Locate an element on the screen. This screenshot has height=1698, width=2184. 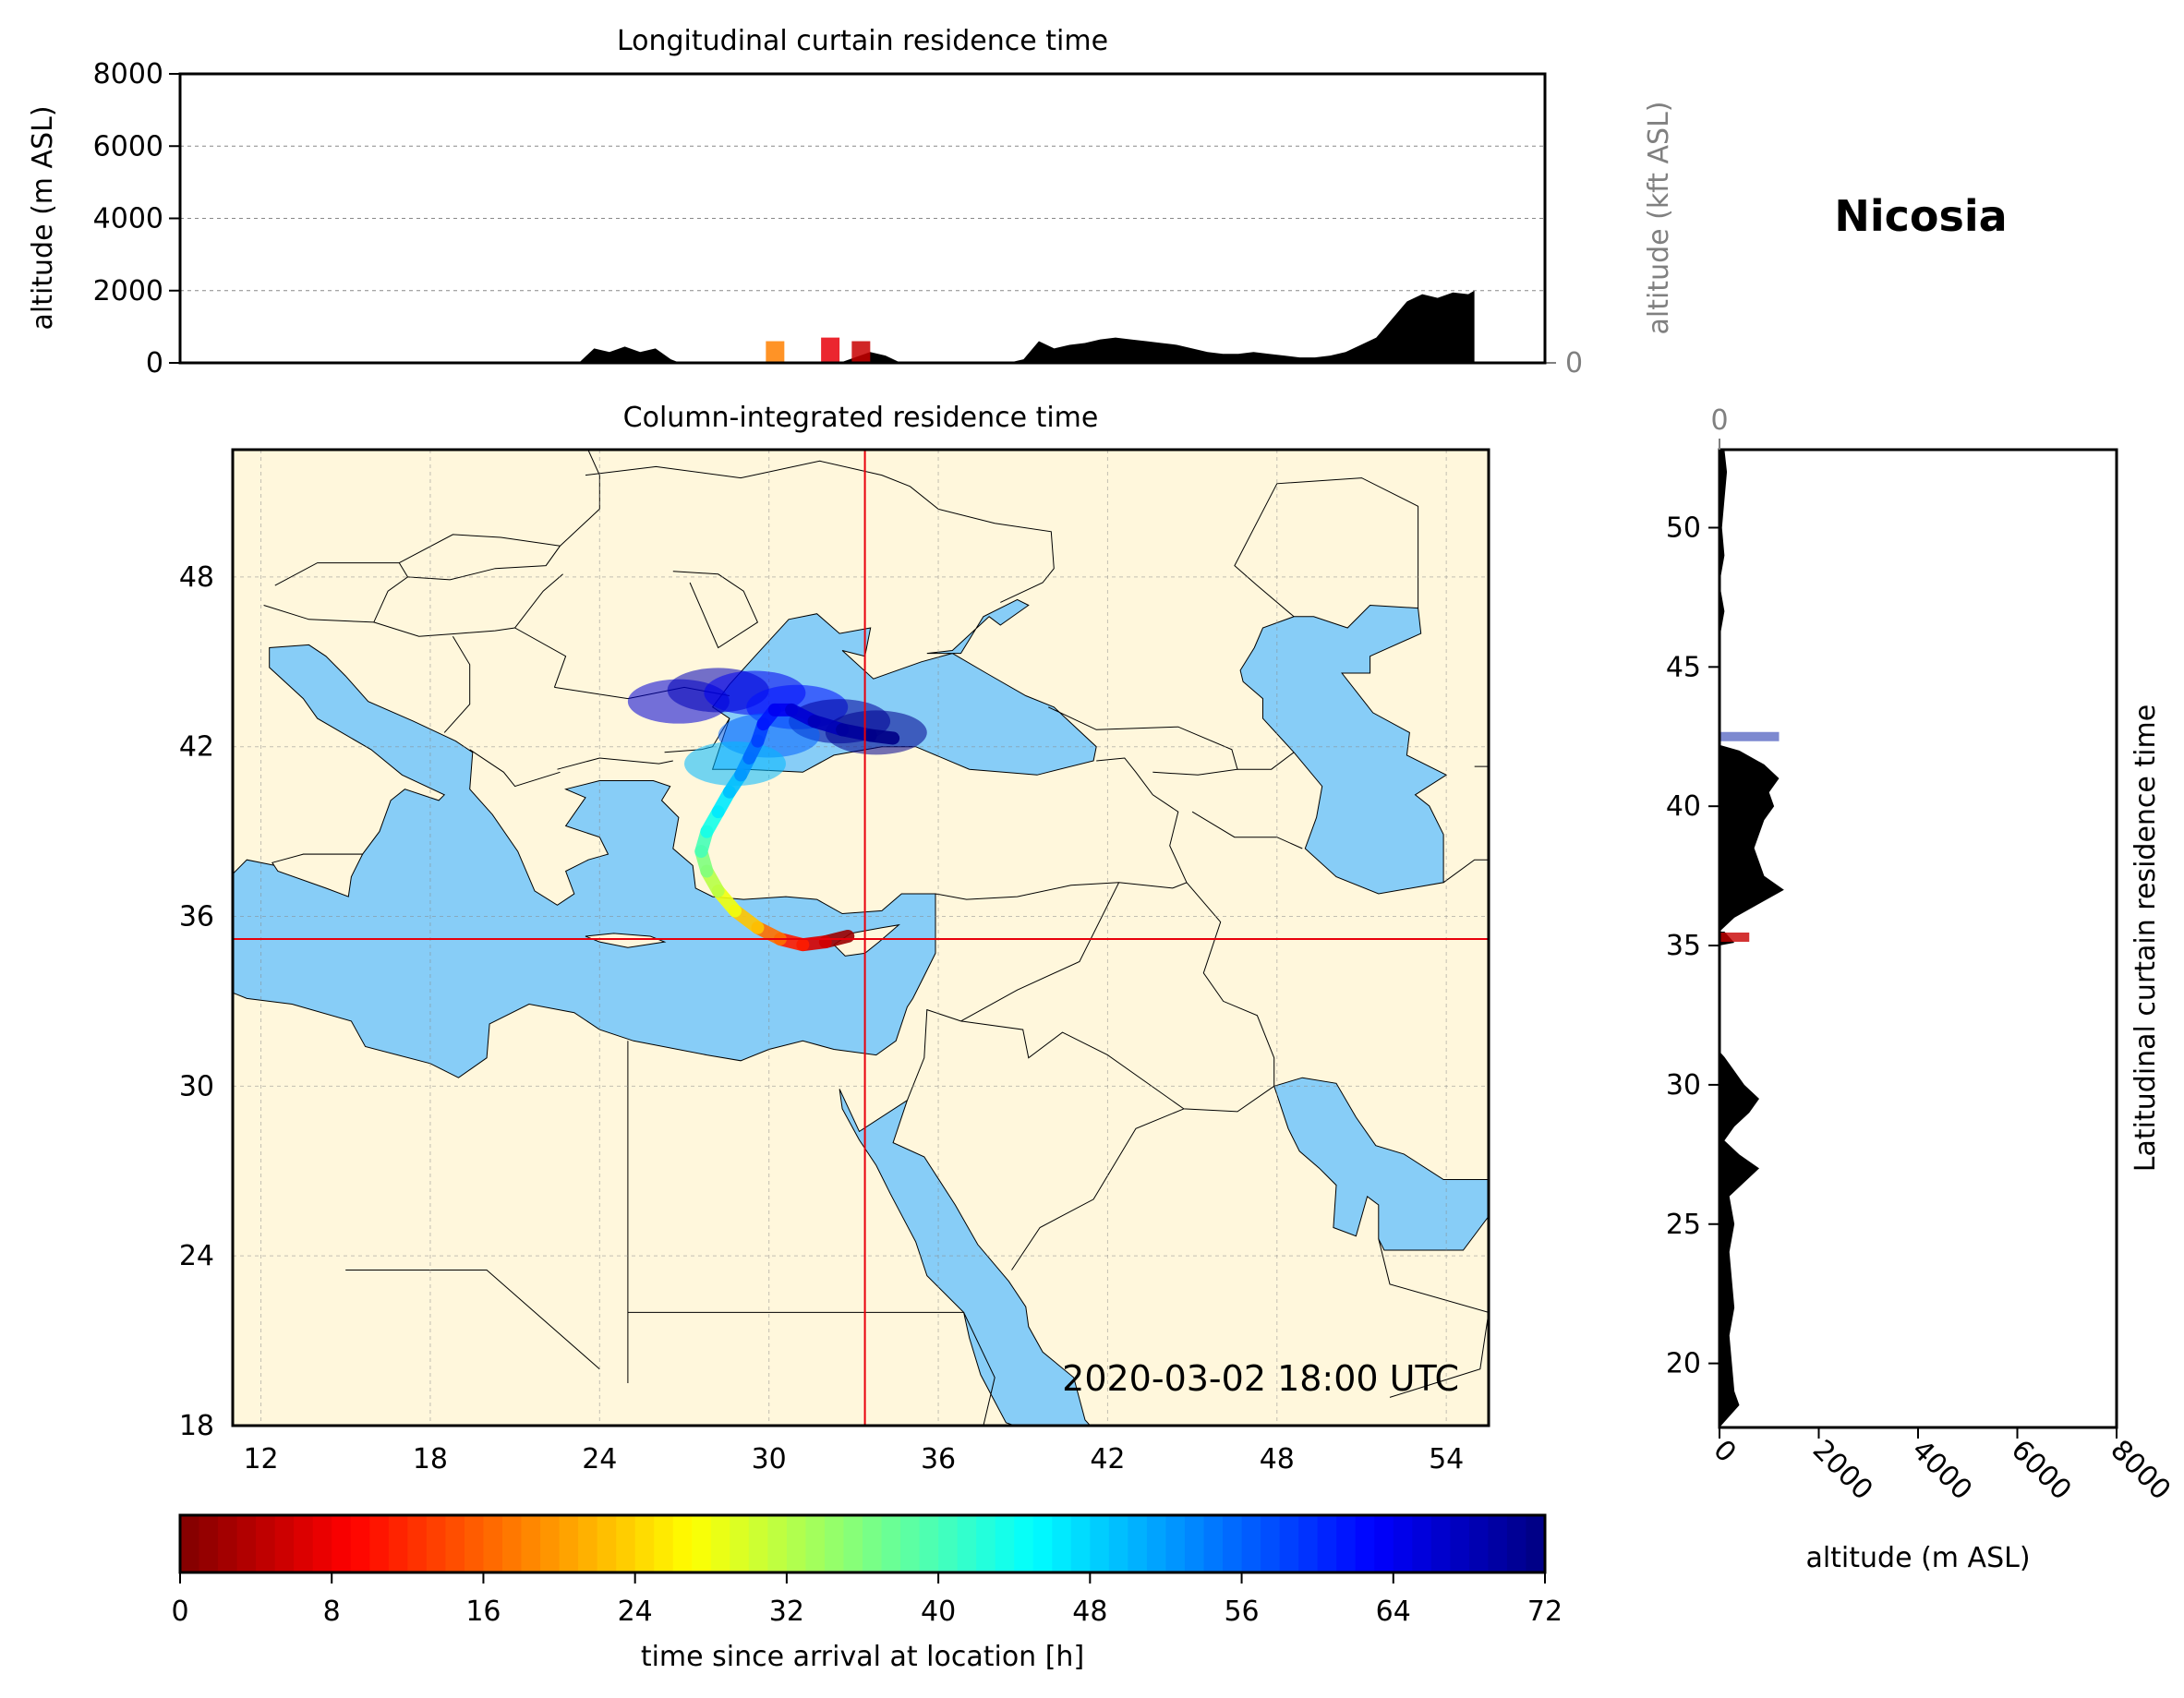
latitudinal-xtick-label: 6000 is located at coordinates (2041, 1470).